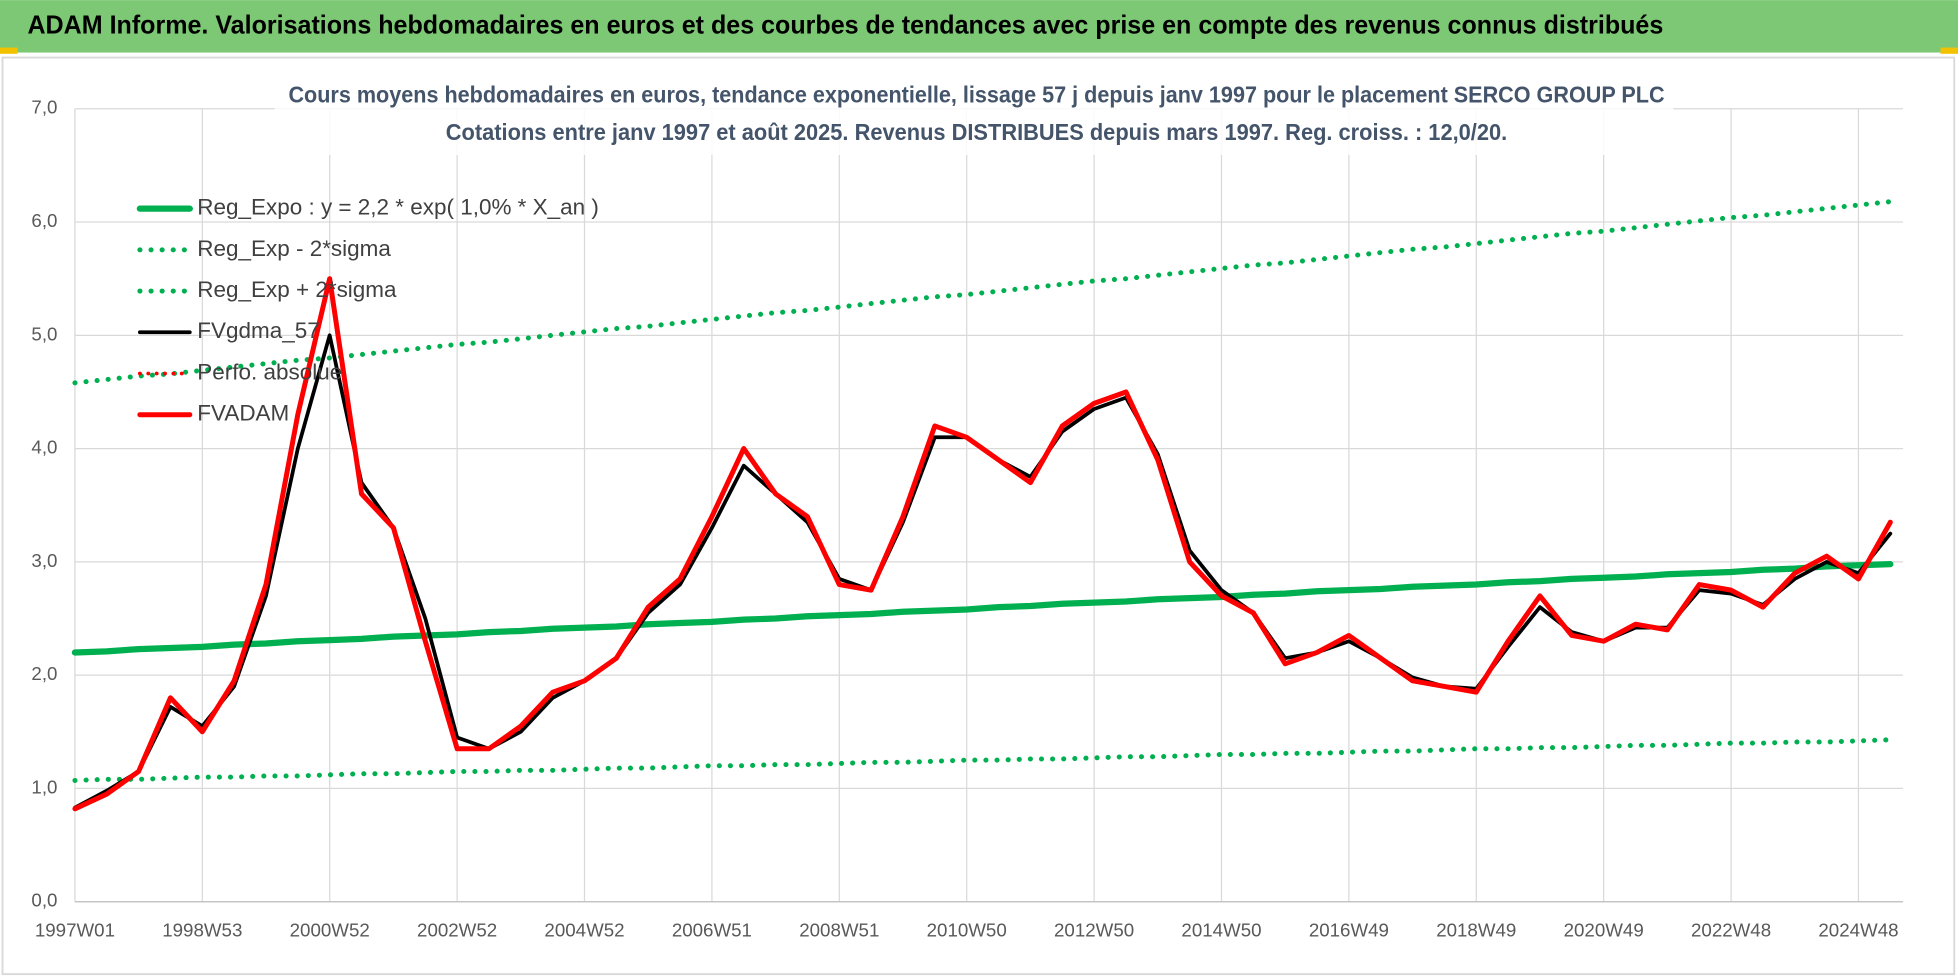 The image size is (1958, 978). I want to click on y-tick-label: 3,0, so click(44, 560).